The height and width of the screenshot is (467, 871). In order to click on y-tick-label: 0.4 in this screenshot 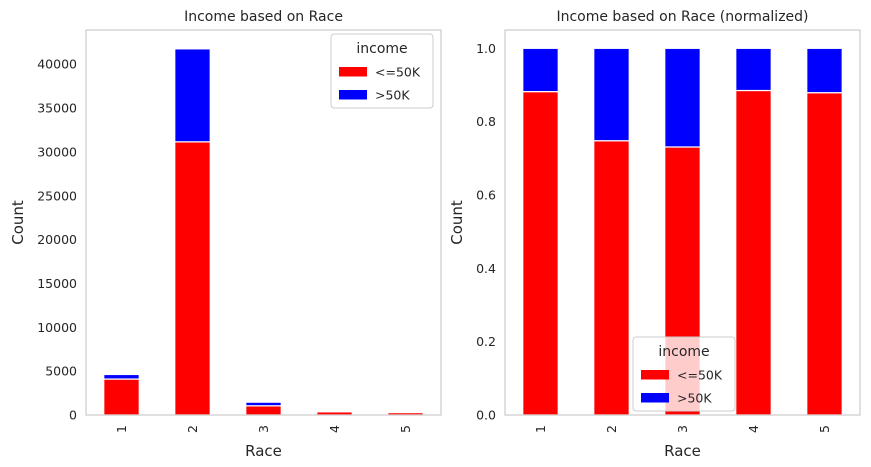, I will do `click(486, 268)`.